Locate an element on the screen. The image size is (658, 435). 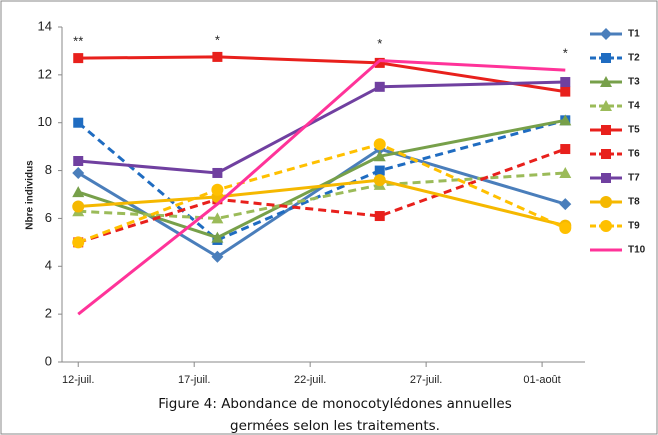
legend-label: T6 is located at coordinates (634, 154).